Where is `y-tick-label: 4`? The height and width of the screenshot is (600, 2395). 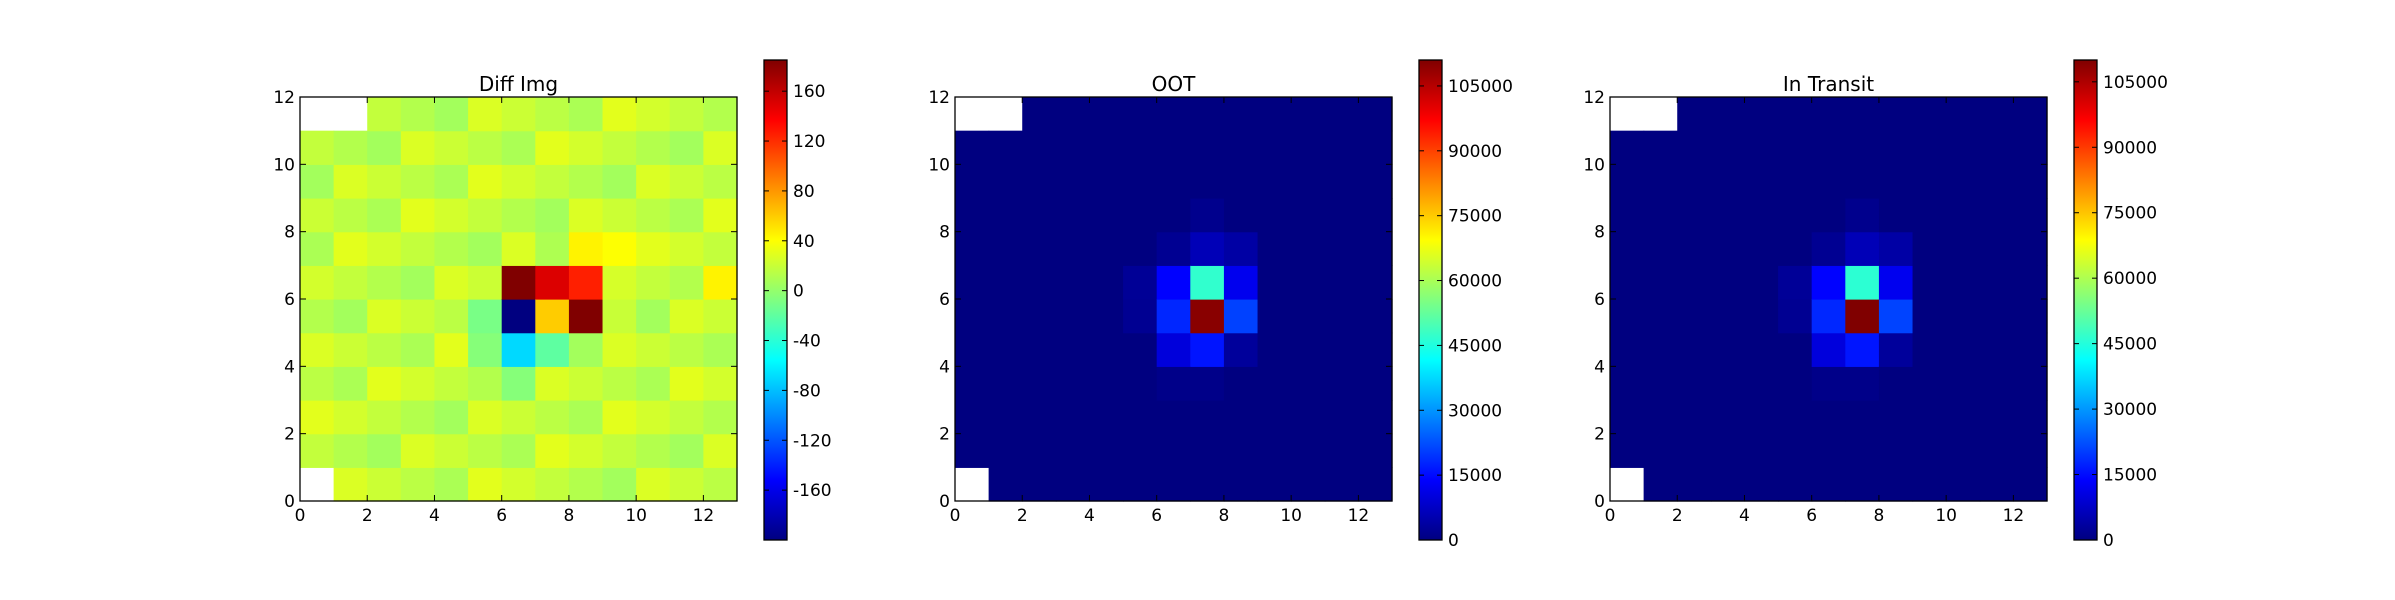
y-tick-label: 4 is located at coordinates (289, 367).